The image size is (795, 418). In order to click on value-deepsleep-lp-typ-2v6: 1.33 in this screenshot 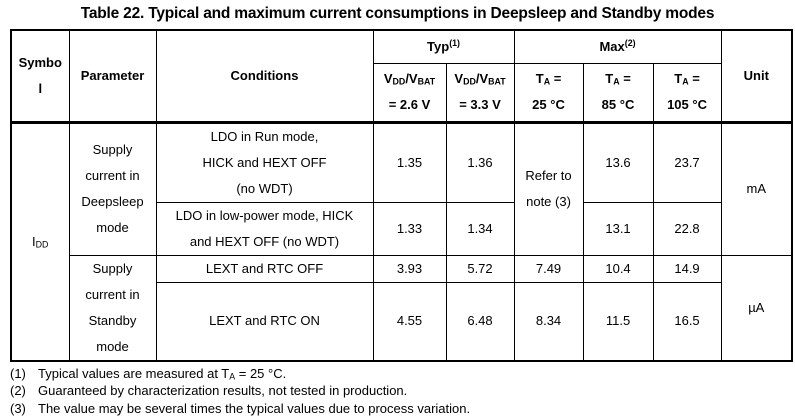, I will do `click(409, 228)`.